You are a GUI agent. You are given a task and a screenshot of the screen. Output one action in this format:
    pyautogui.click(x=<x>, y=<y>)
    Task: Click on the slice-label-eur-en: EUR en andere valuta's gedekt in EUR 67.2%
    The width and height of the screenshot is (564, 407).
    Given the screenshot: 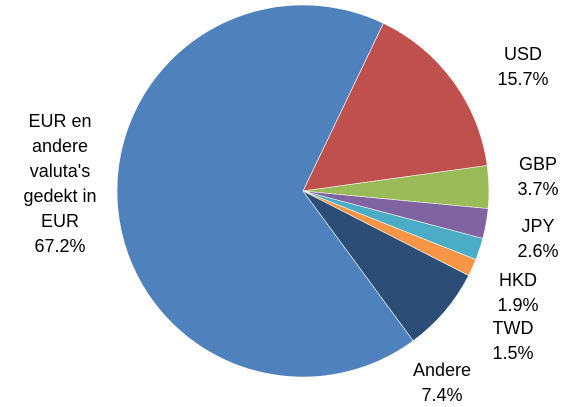 What is the action you would take?
    pyautogui.click(x=59, y=183)
    